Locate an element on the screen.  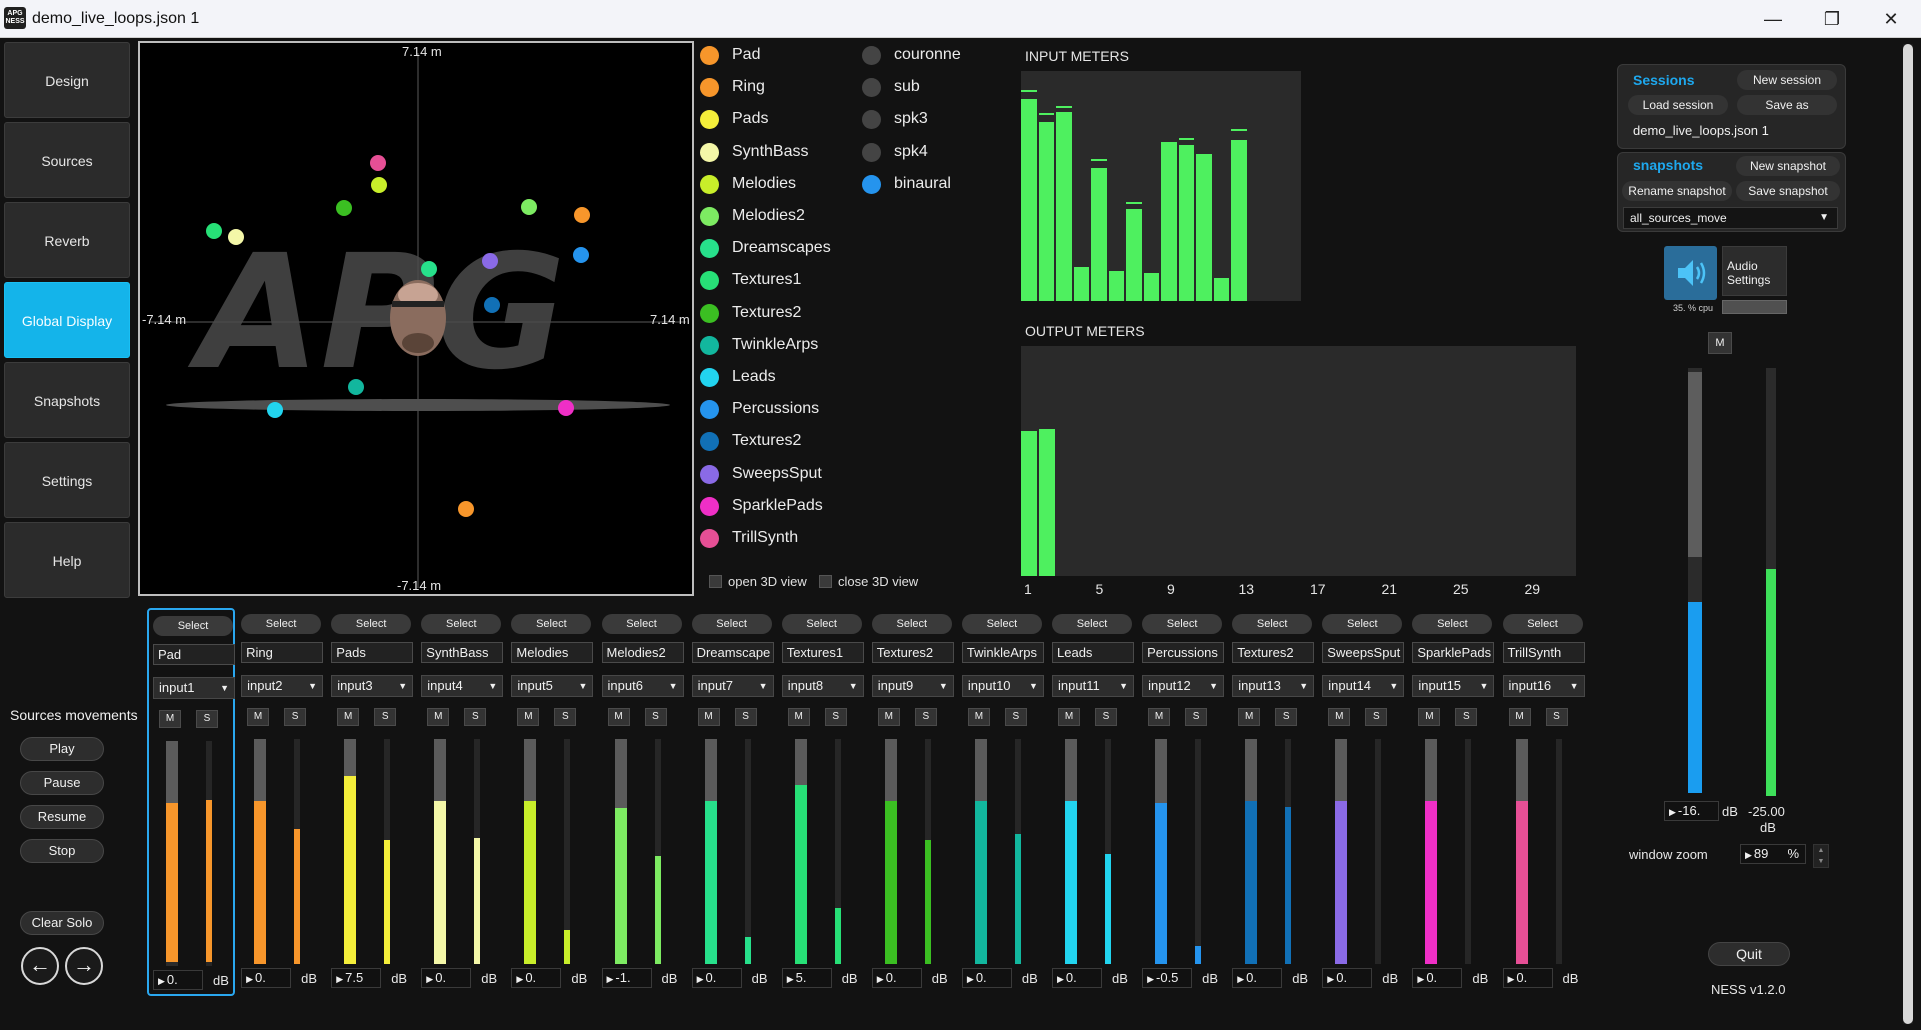
open-3d-checkbox is located at coordinates (715, 581).